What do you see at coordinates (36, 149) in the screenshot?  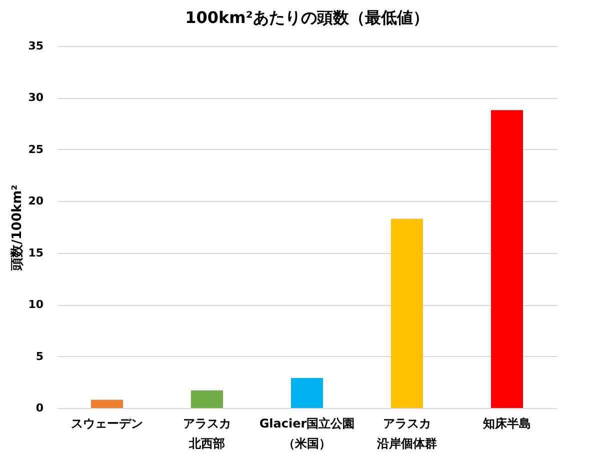 I see `y-tick-label: 25` at bounding box center [36, 149].